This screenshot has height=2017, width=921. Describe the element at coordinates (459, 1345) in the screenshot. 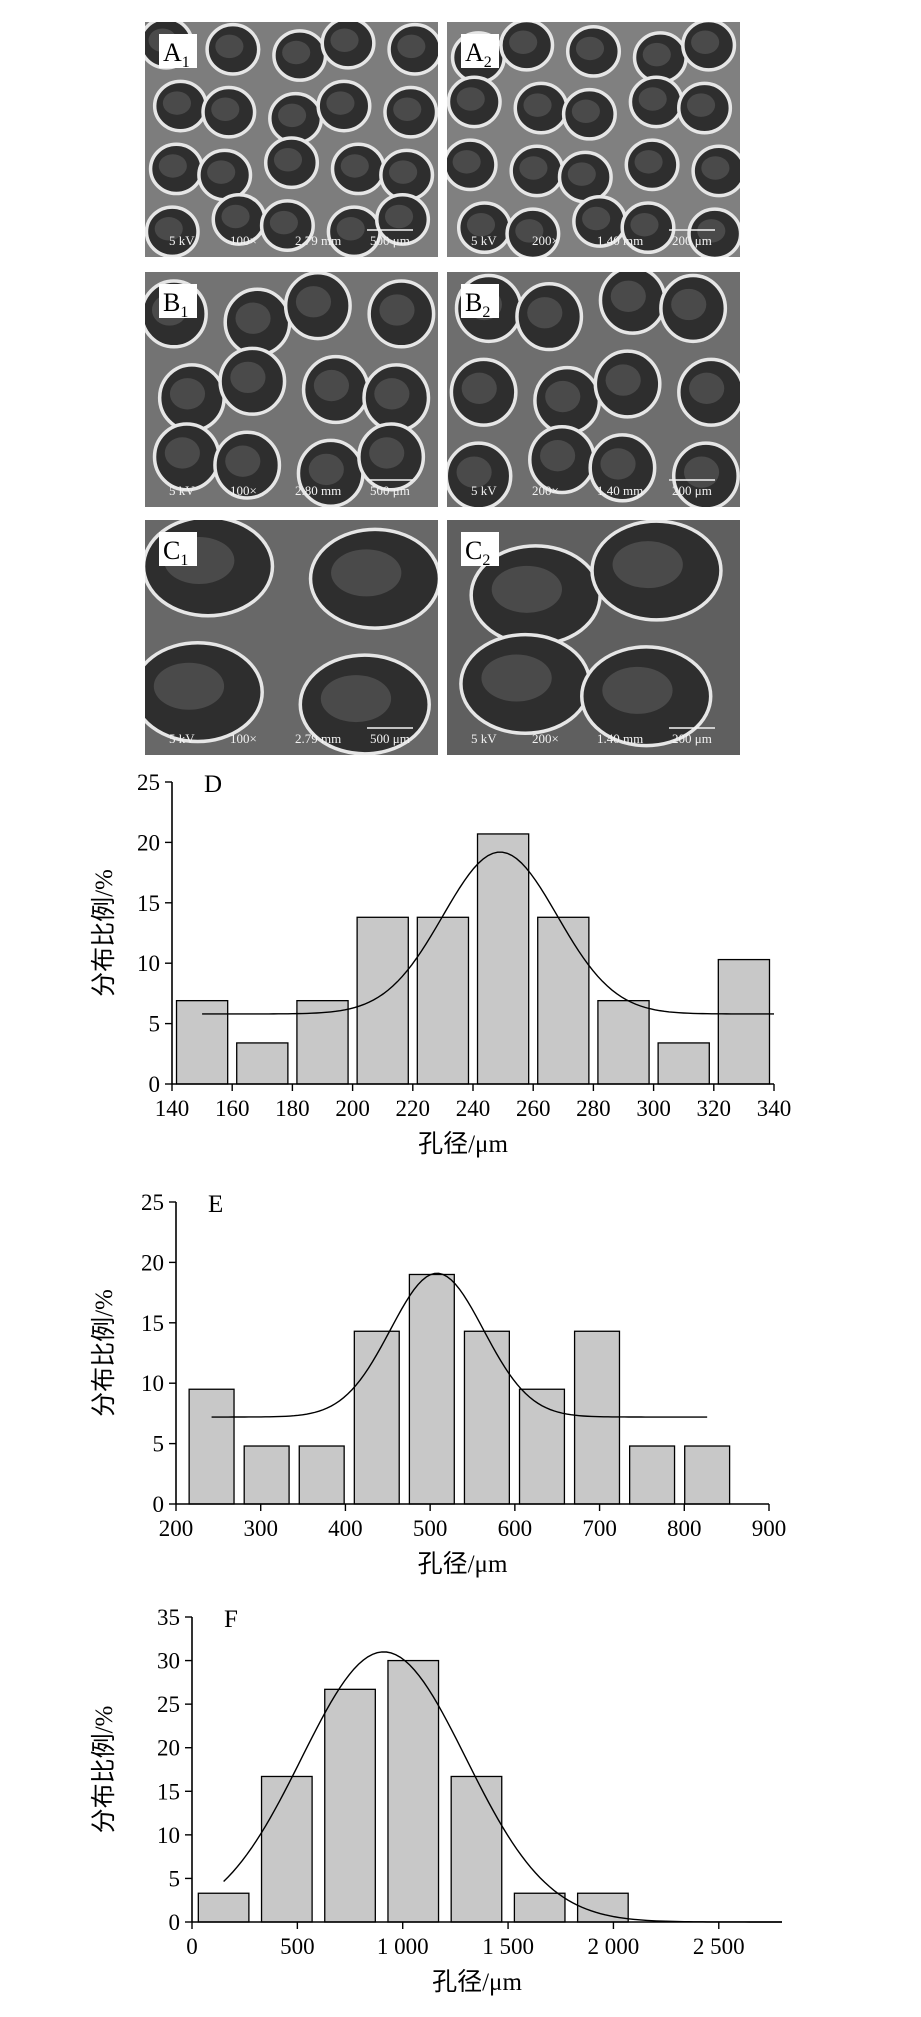

I see `fit-curve` at that location.